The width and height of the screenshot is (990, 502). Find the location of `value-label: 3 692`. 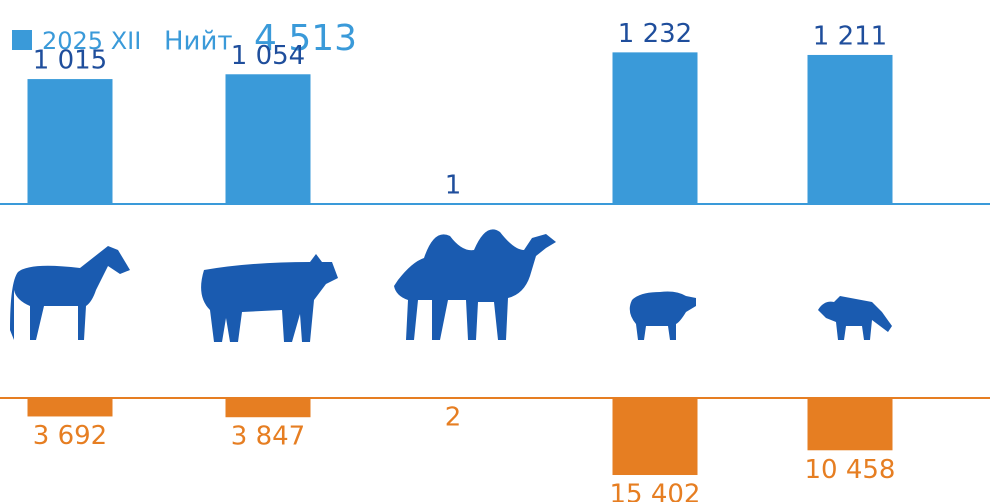

value-label: 3 692 is located at coordinates (70, 436).